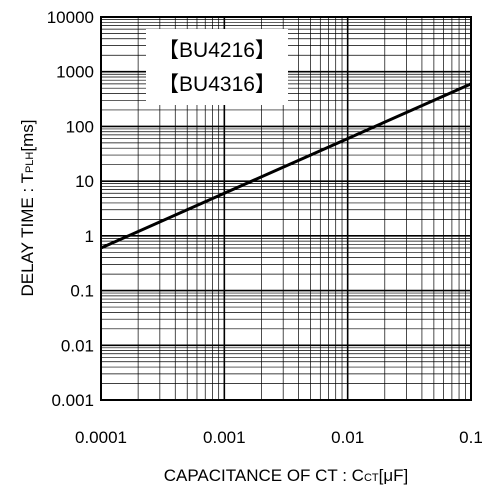 The height and width of the screenshot is (488, 496). What do you see at coordinates (82, 291) in the screenshot?
I see `y-tick-label: 0.1` at bounding box center [82, 291].